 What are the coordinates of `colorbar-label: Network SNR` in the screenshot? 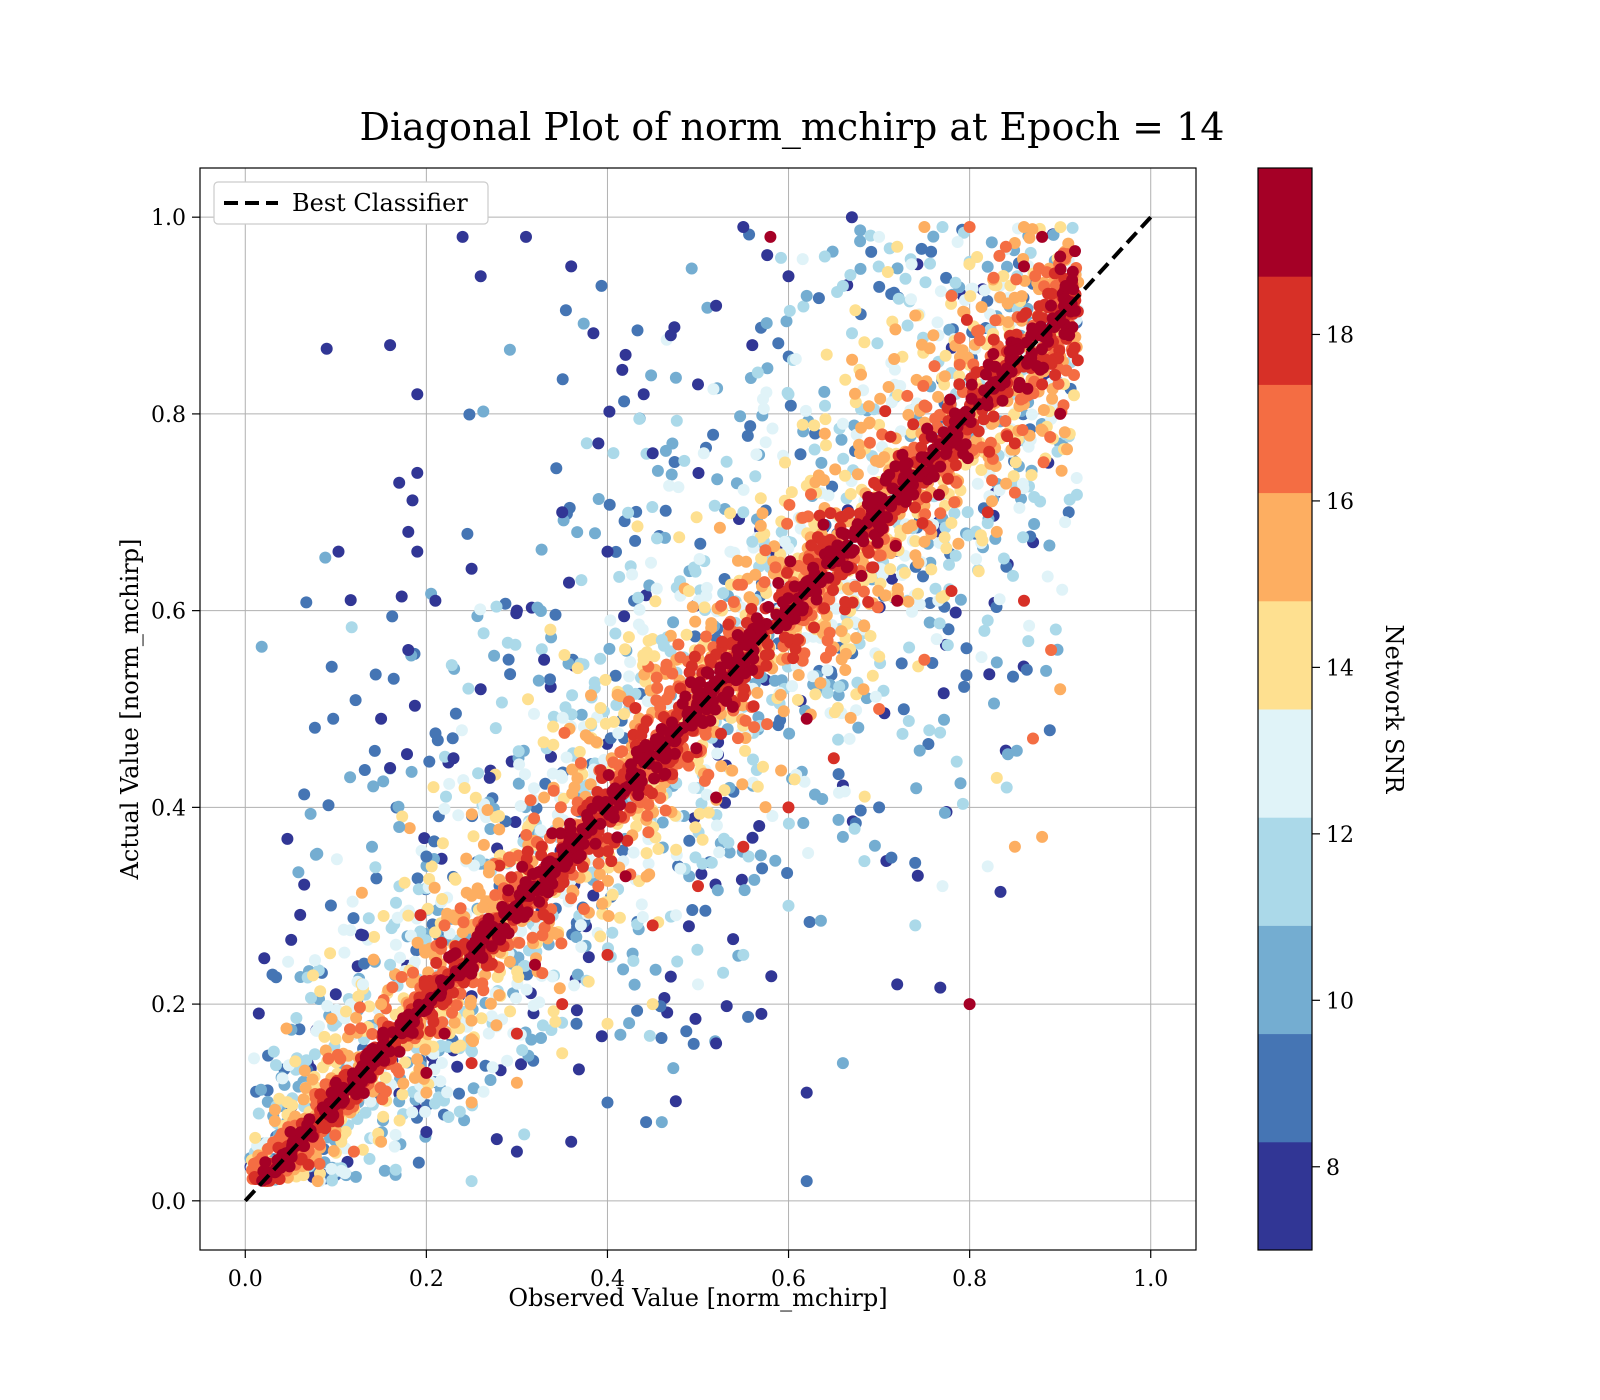 It's located at (1394, 710).